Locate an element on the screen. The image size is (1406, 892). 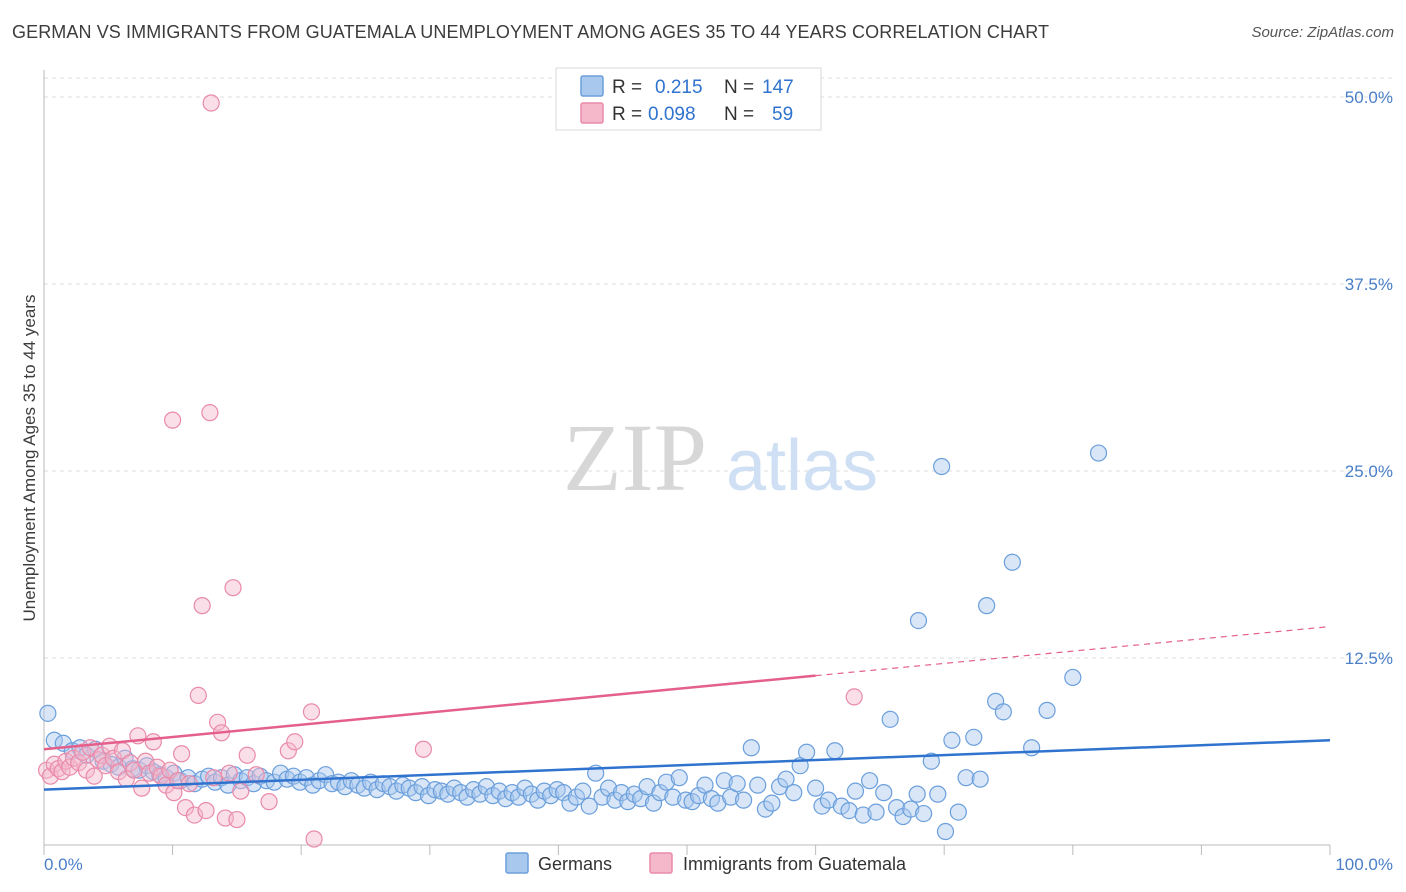
legend-n-value-guatemala: 59 is located at coordinates (782, 114).